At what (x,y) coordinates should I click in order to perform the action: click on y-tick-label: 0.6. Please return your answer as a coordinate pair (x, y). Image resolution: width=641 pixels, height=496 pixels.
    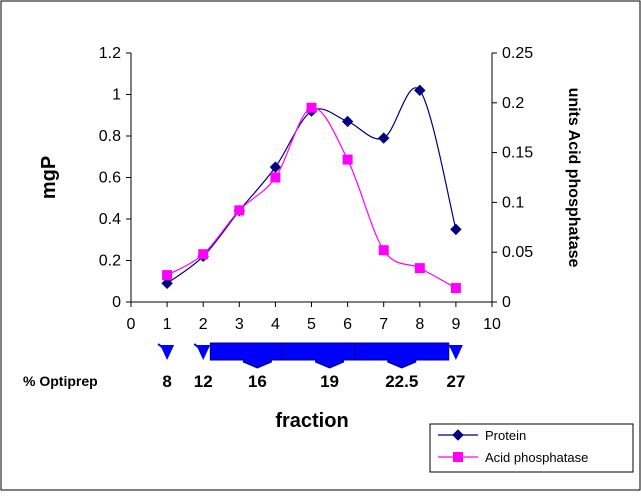
    Looking at the image, I should click on (110, 178).